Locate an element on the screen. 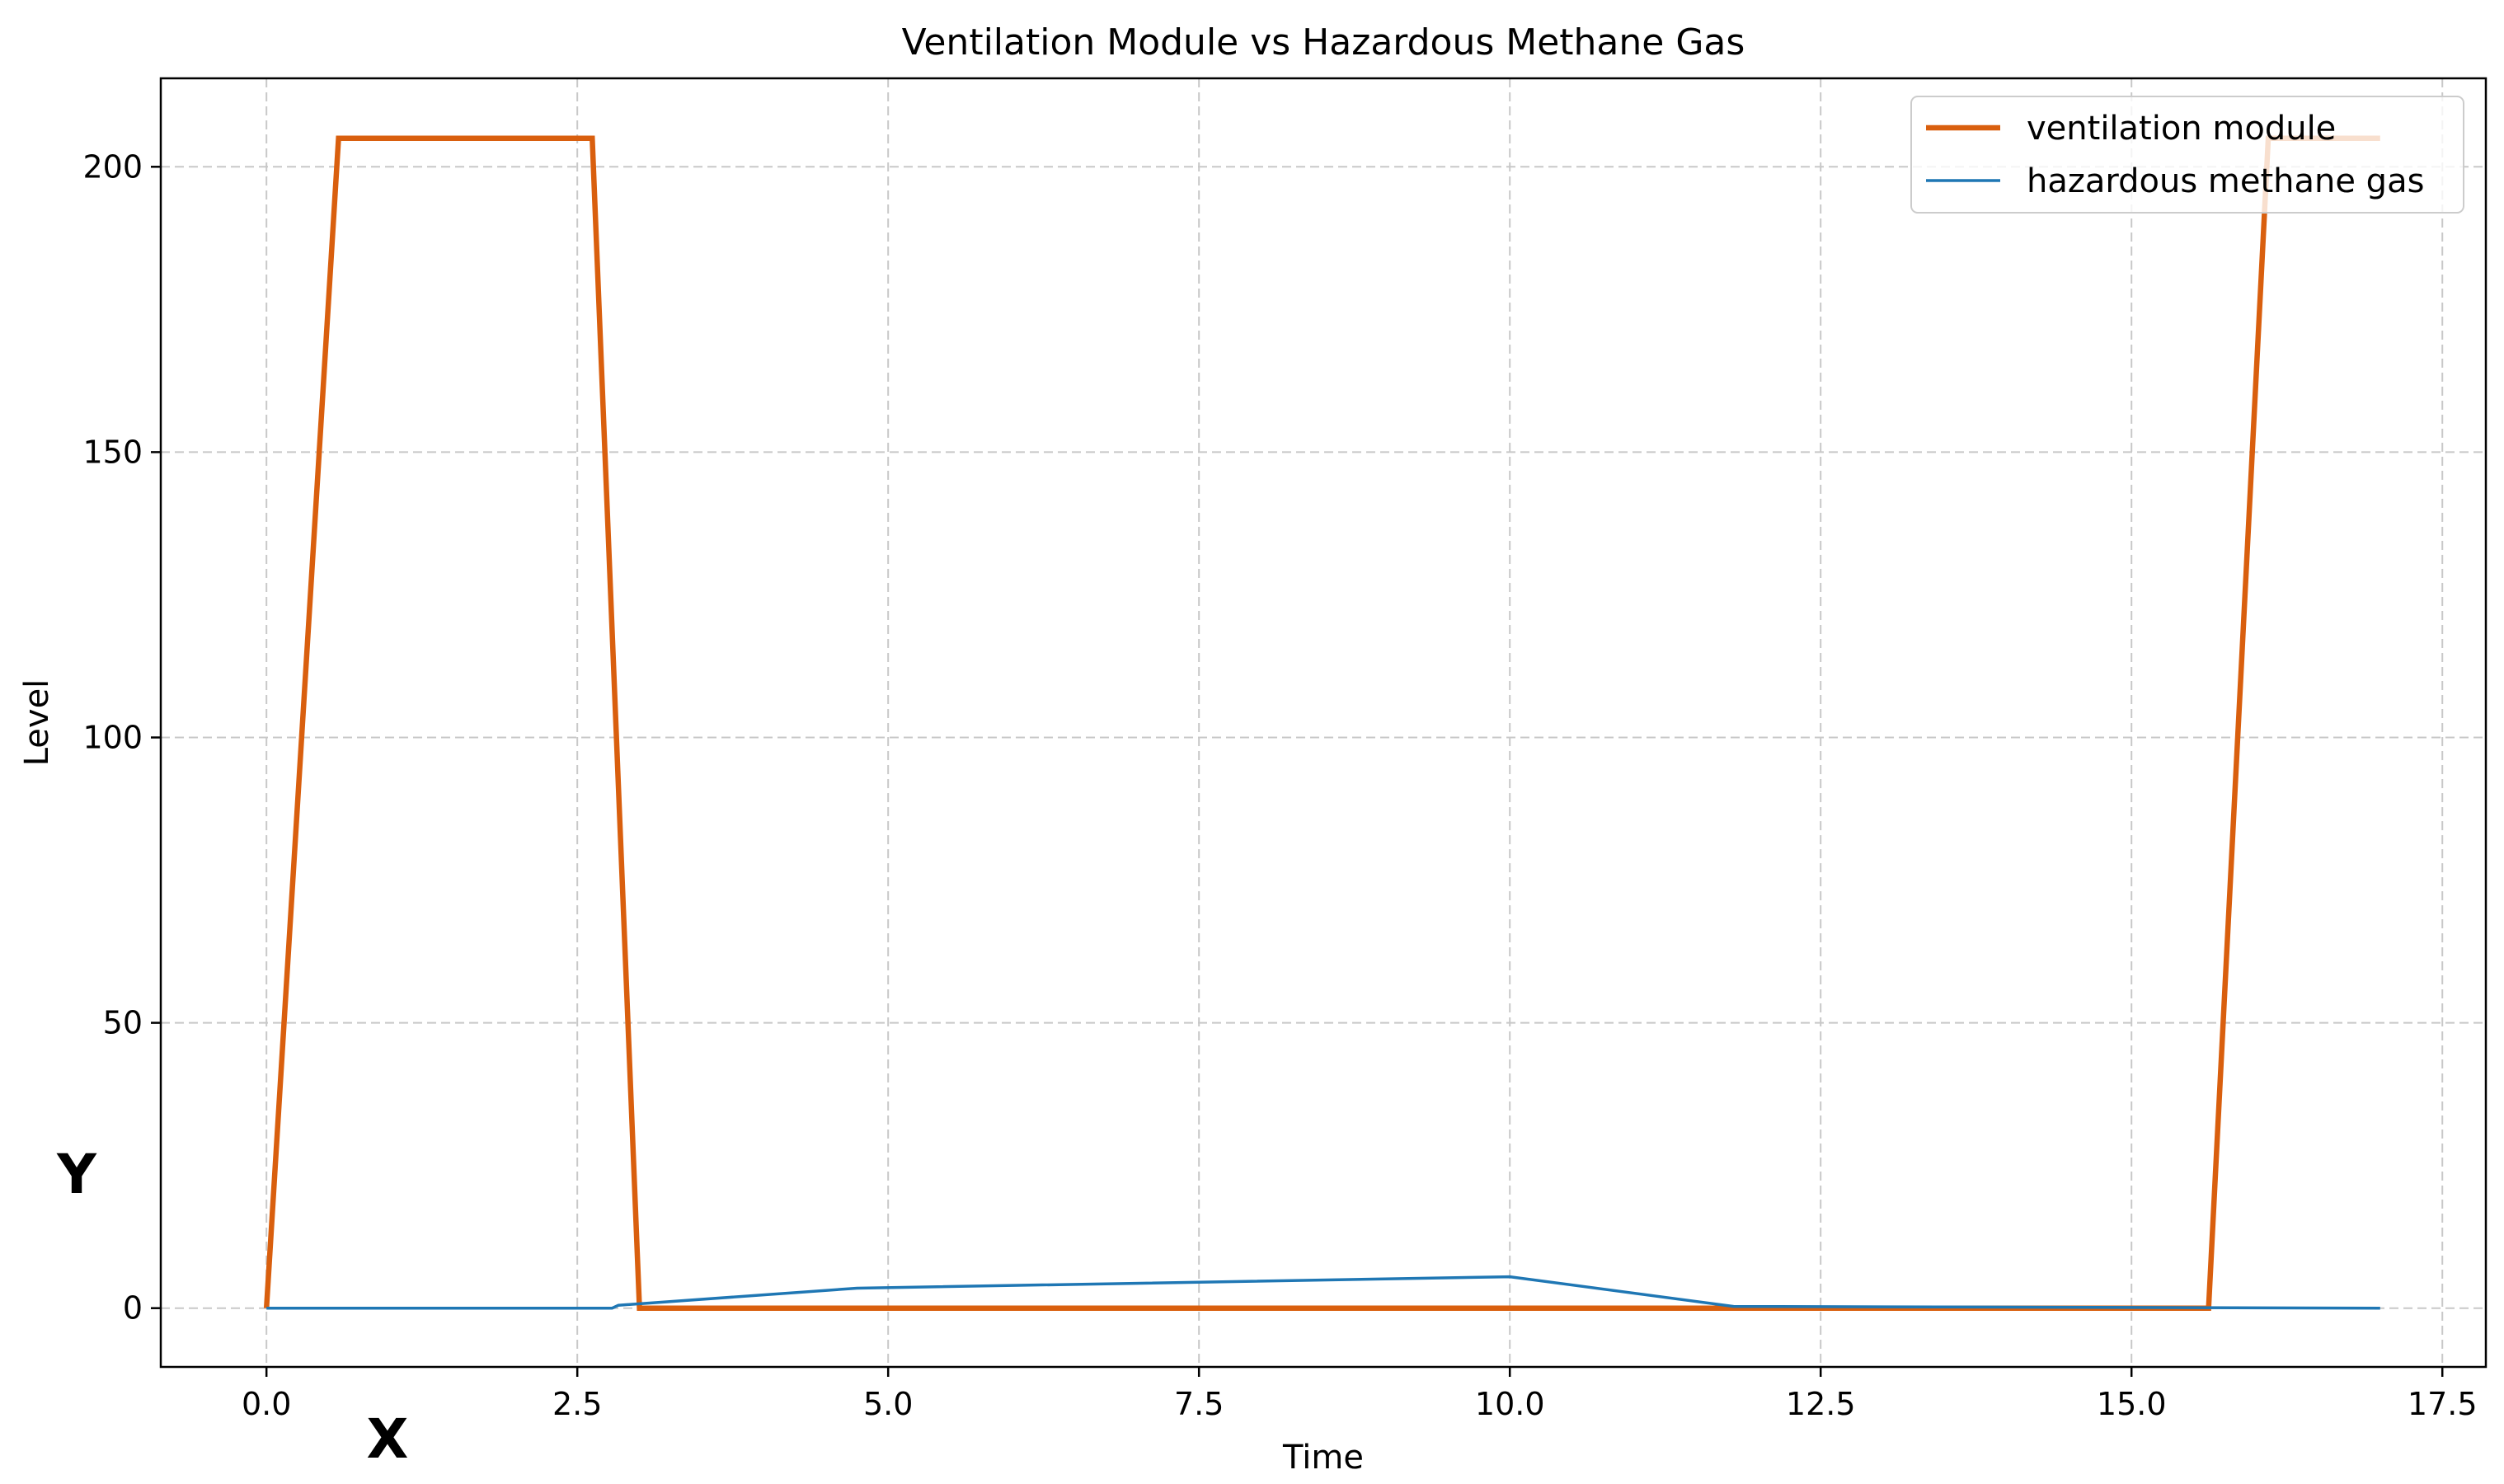 The width and height of the screenshot is (2504, 1484). legend: ventilation module hazardous methane gas is located at coordinates (2187, 155).